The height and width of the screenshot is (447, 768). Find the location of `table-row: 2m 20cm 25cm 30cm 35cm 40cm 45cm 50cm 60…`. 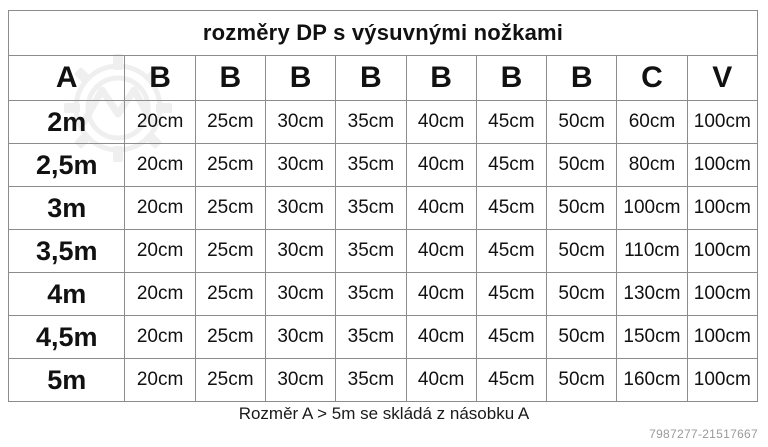

table-row: 2m 20cm 25cm 30cm 35cm 40cm 45cm 50cm 60… is located at coordinates (383, 122).